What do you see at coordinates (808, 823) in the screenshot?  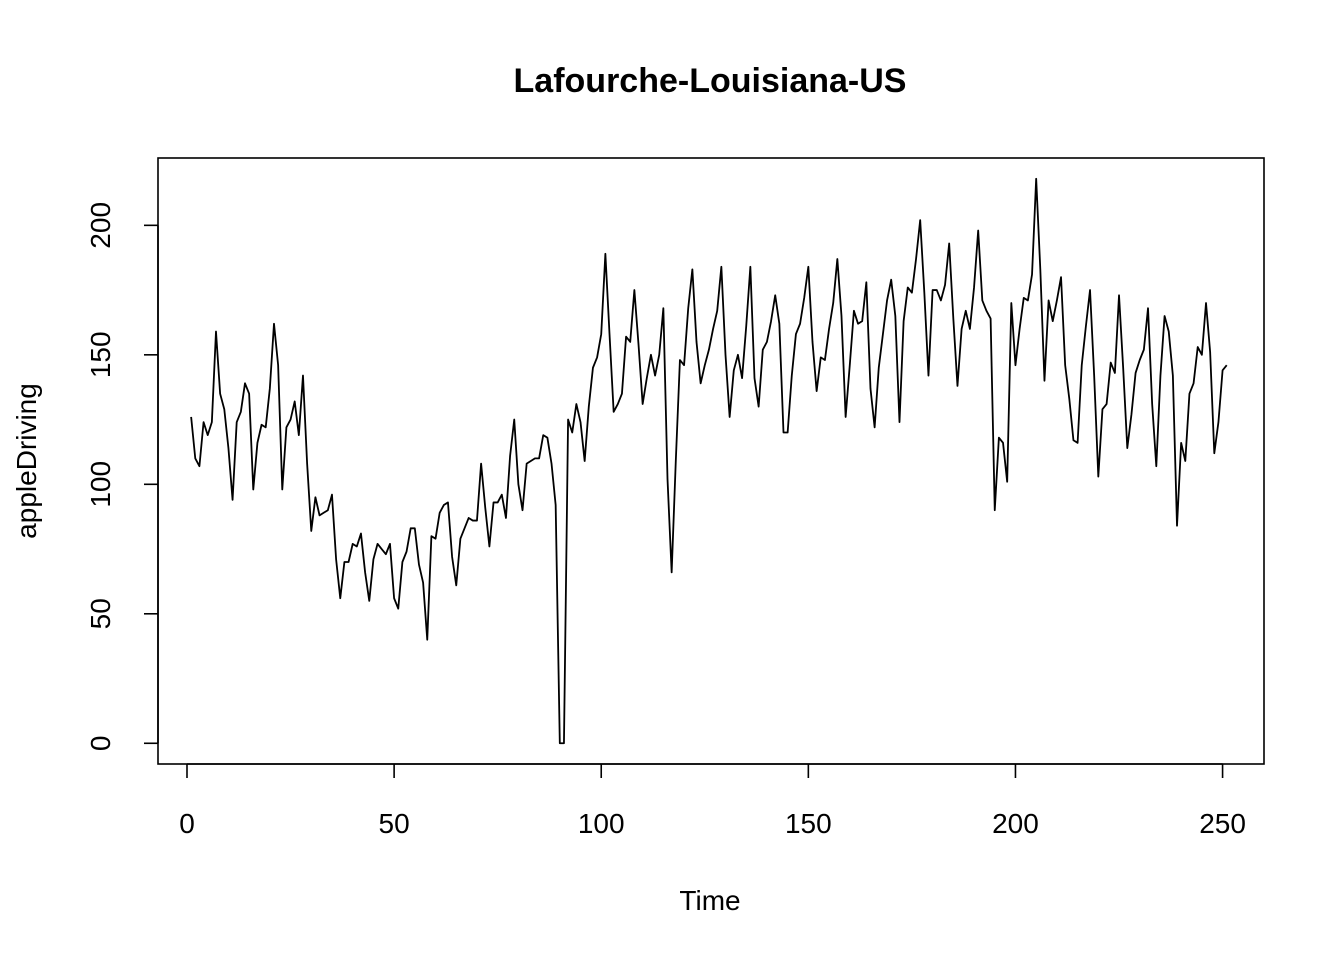 I see `x-tick-label: 150` at bounding box center [808, 823].